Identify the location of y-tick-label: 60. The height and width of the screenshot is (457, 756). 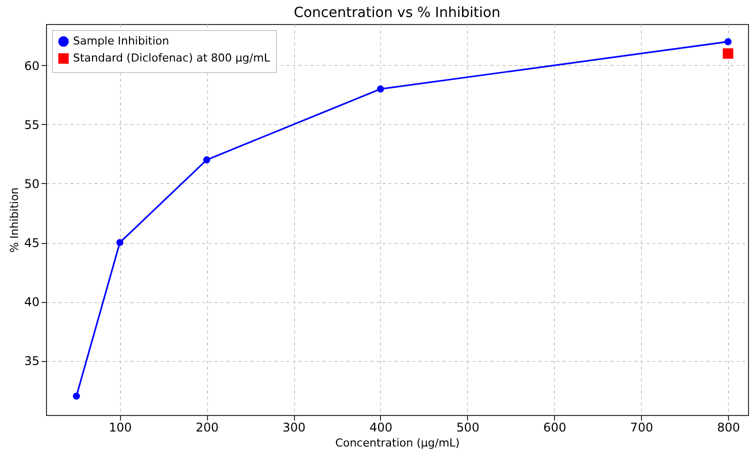
(32, 65).